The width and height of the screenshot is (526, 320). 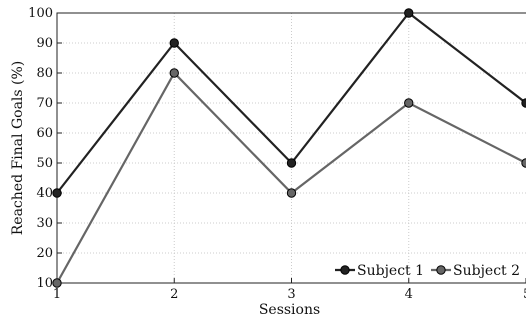 I want to click on x-axis-ticks: 1 2 3 4 5, so click(x=289, y=290).